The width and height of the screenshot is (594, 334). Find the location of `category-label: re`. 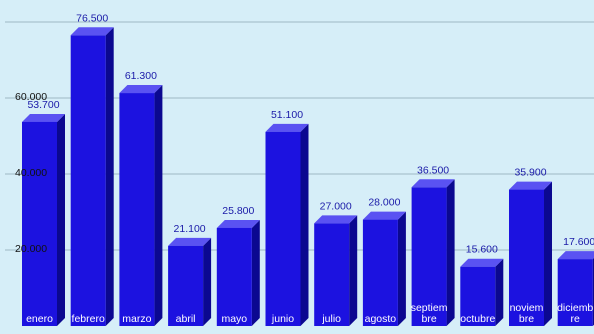

category-label: re is located at coordinates (575, 319).